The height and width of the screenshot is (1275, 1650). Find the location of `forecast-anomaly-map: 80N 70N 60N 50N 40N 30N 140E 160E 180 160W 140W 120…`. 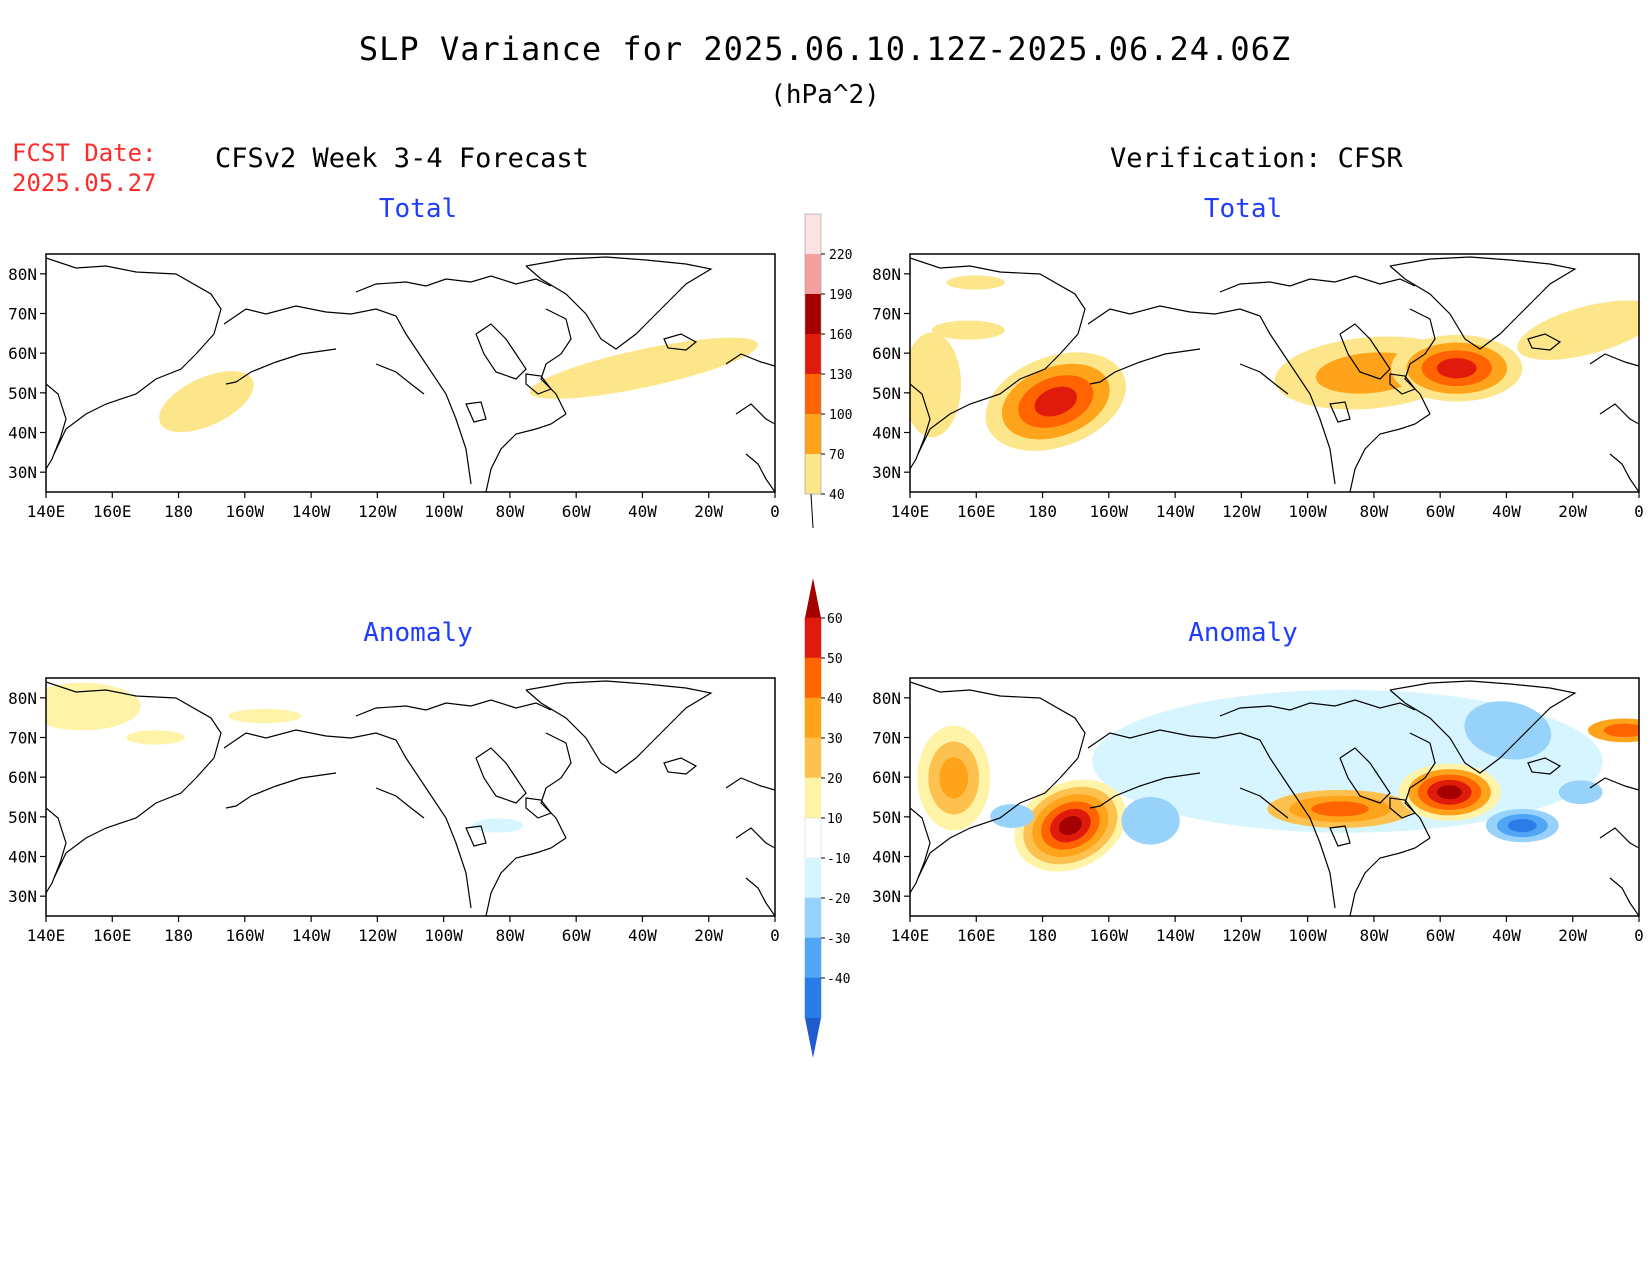

forecast-anomaly-map: 80N 70N 60N 50N 40N 30N 140E 160E 180 160W 140W 120… is located at coordinates (394, 811).